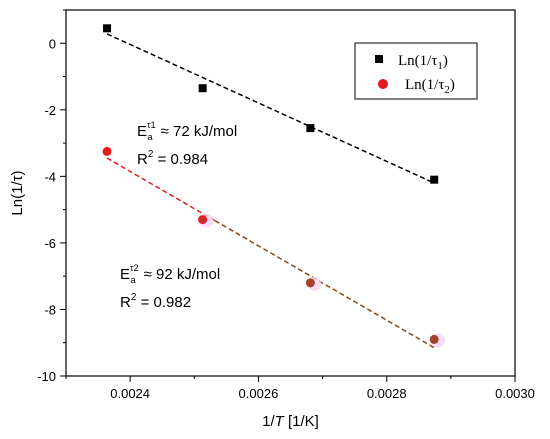 The width and height of the screenshot is (550, 439). What do you see at coordinates (46, 376) in the screenshot?
I see `y-tick-label: -10` at bounding box center [46, 376].